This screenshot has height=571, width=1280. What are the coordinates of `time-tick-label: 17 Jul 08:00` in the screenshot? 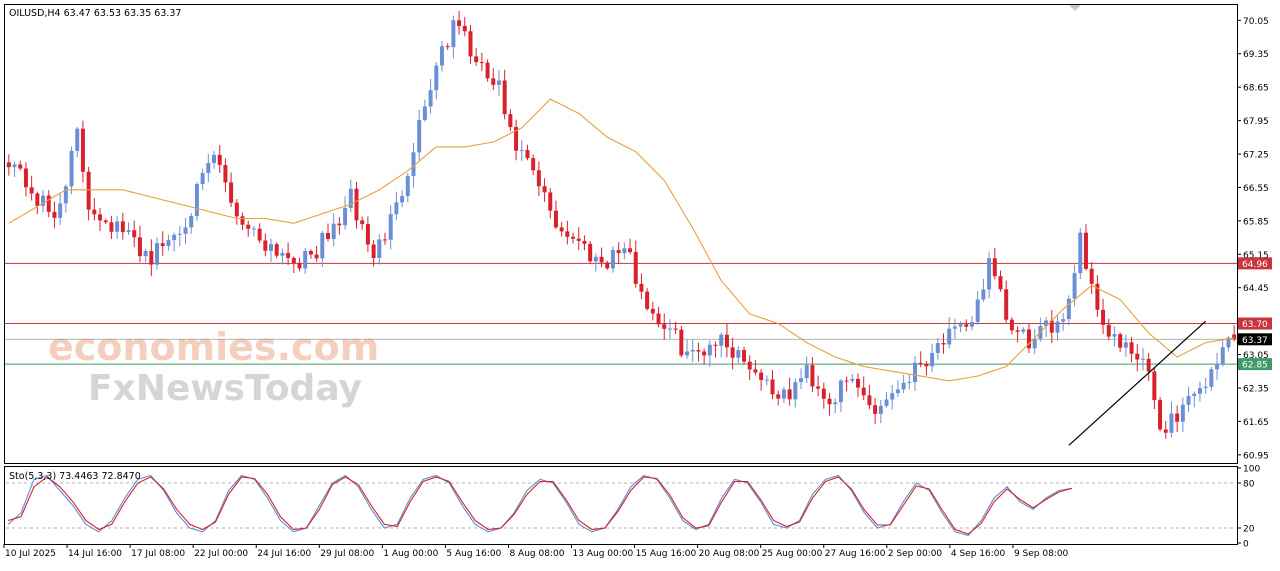 It's located at (158, 554).